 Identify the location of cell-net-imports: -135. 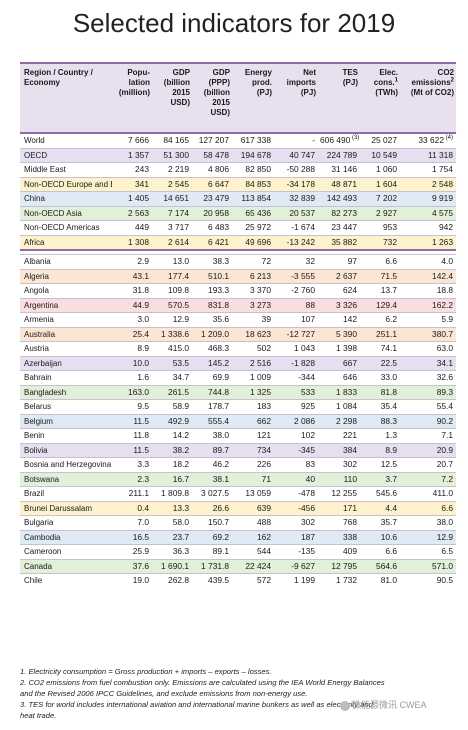
(296, 551).